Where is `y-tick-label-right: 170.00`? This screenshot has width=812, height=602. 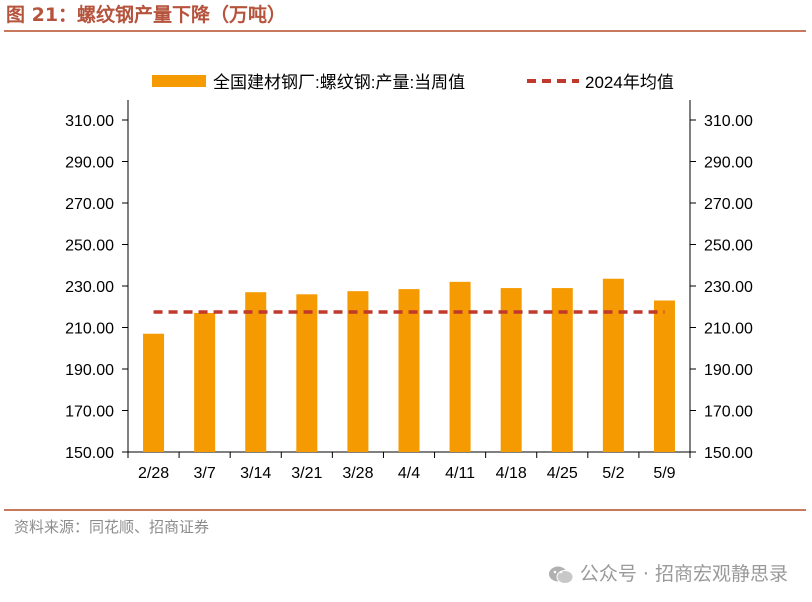
y-tick-label-right: 170.00 is located at coordinates (728, 412).